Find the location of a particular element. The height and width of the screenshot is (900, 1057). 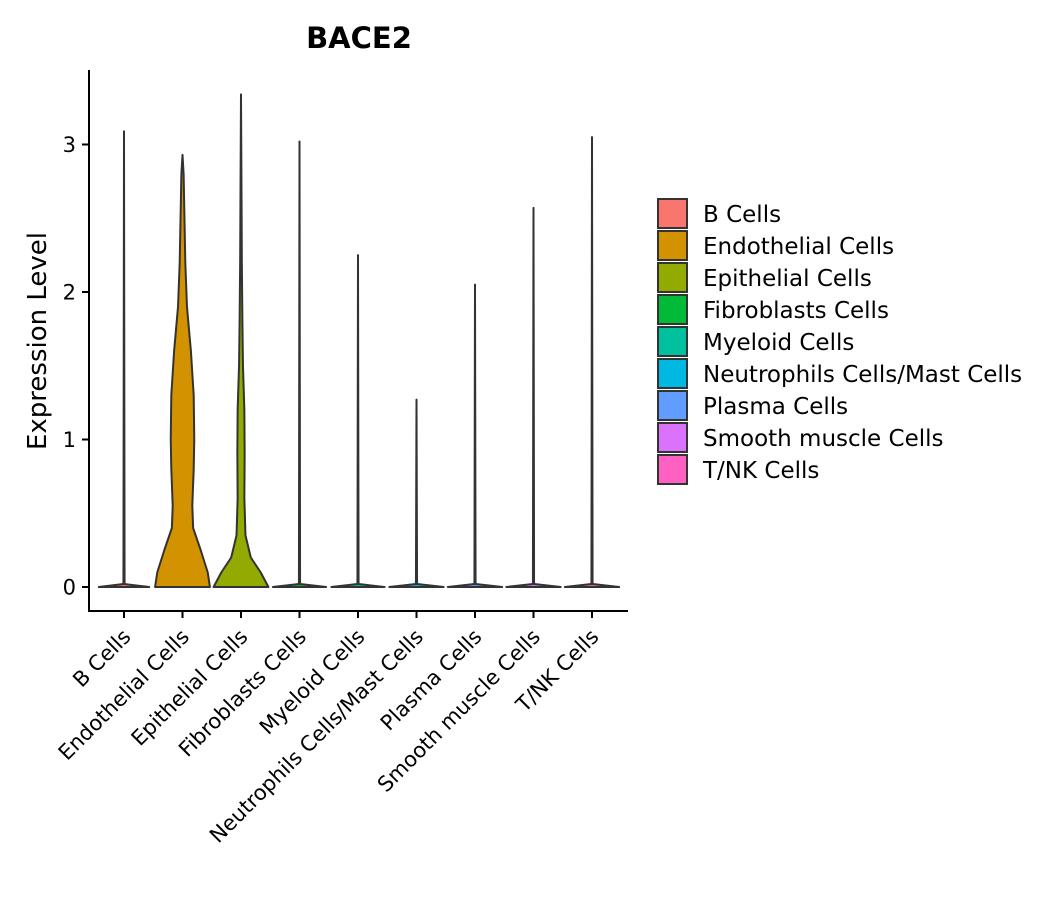

y-tick-label: 1 is located at coordinates (69, 440).